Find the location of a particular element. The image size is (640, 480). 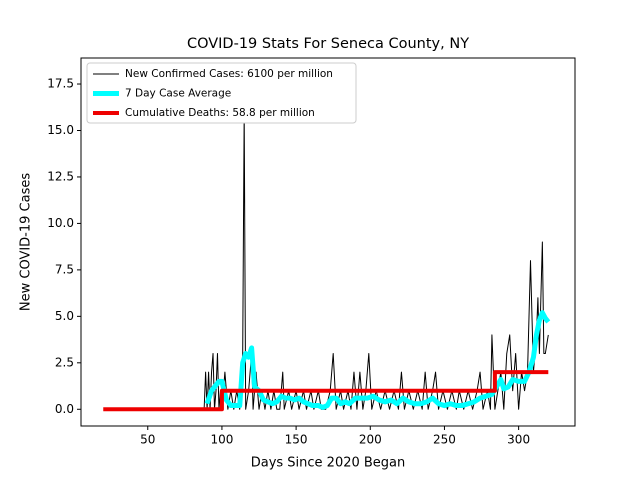

chart-title: COVID-19 Stats For Seneca County, NY is located at coordinates (328, 44).